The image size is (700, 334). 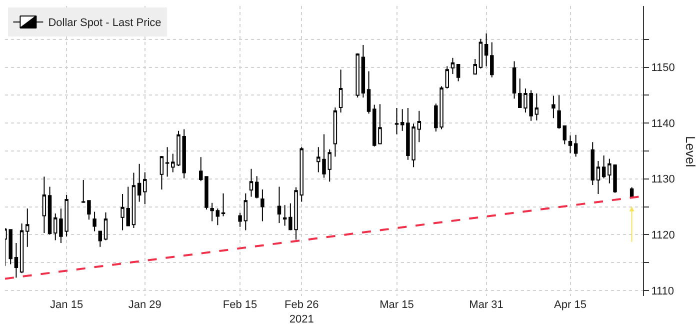 I want to click on x-tick-label: Feb 26 2021, so click(x=301, y=312).